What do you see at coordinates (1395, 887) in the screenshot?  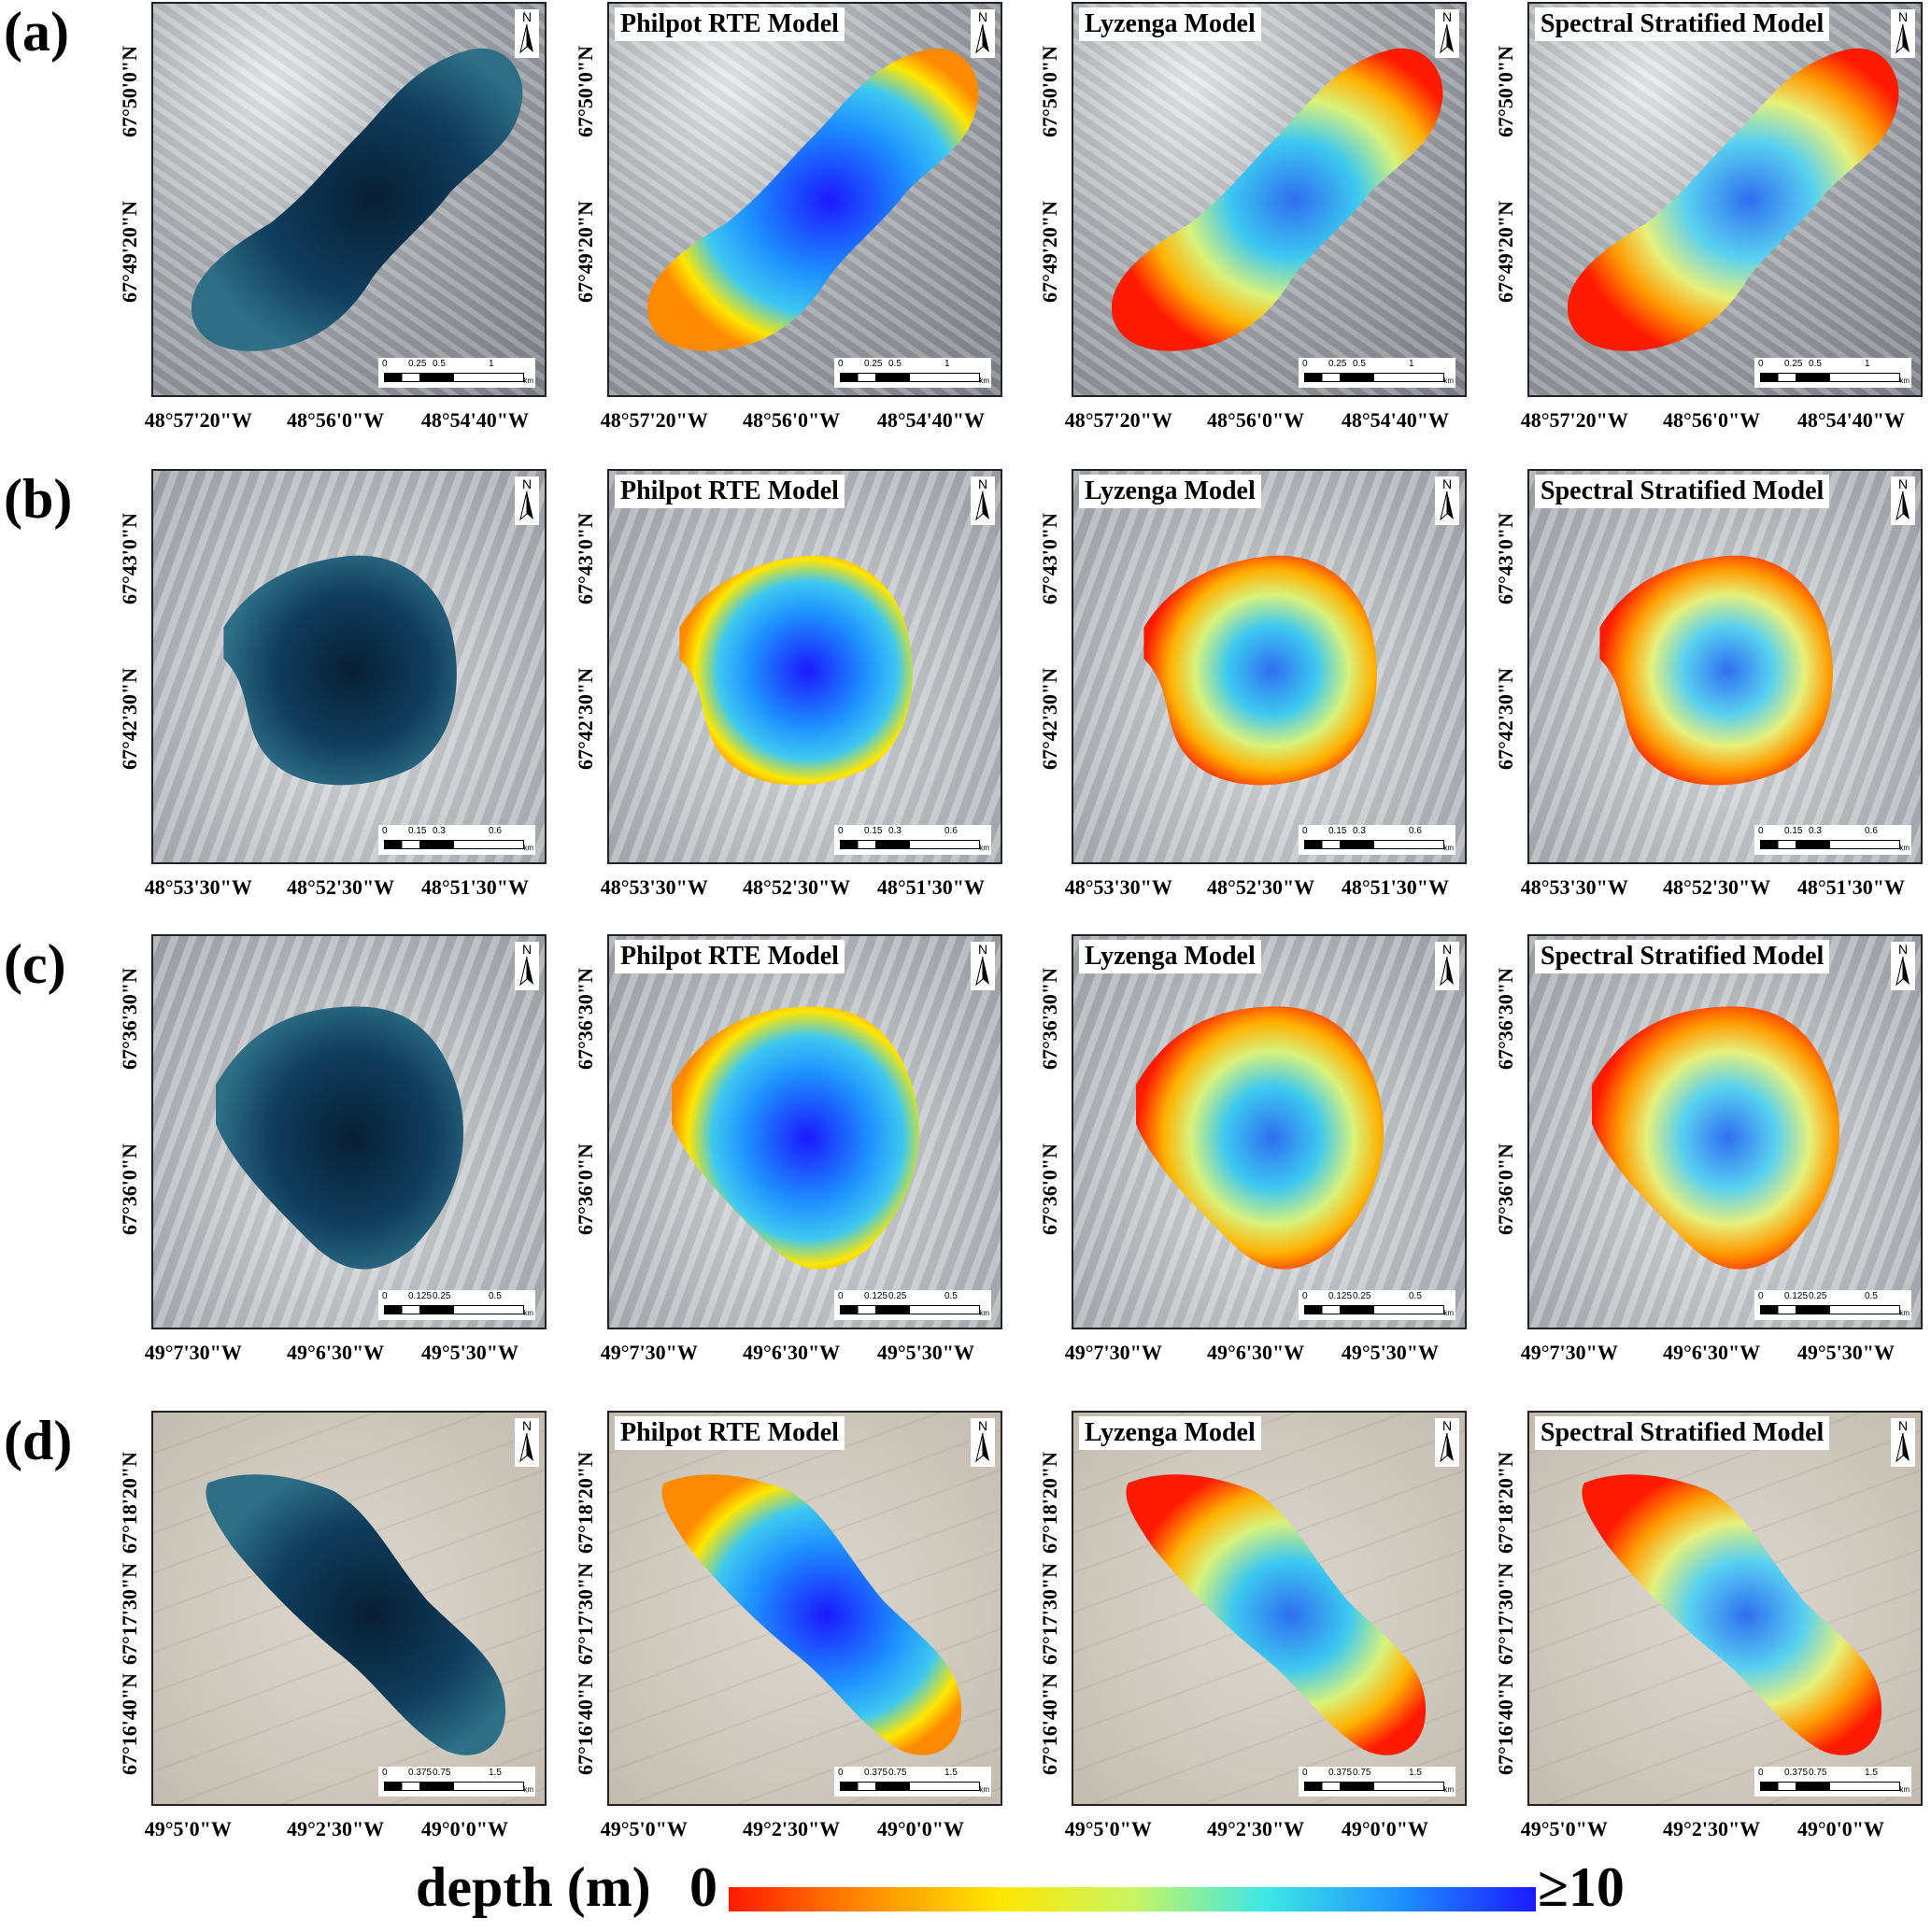 I see `longitude-label: 48°51'30"W` at bounding box center [1395, 887].